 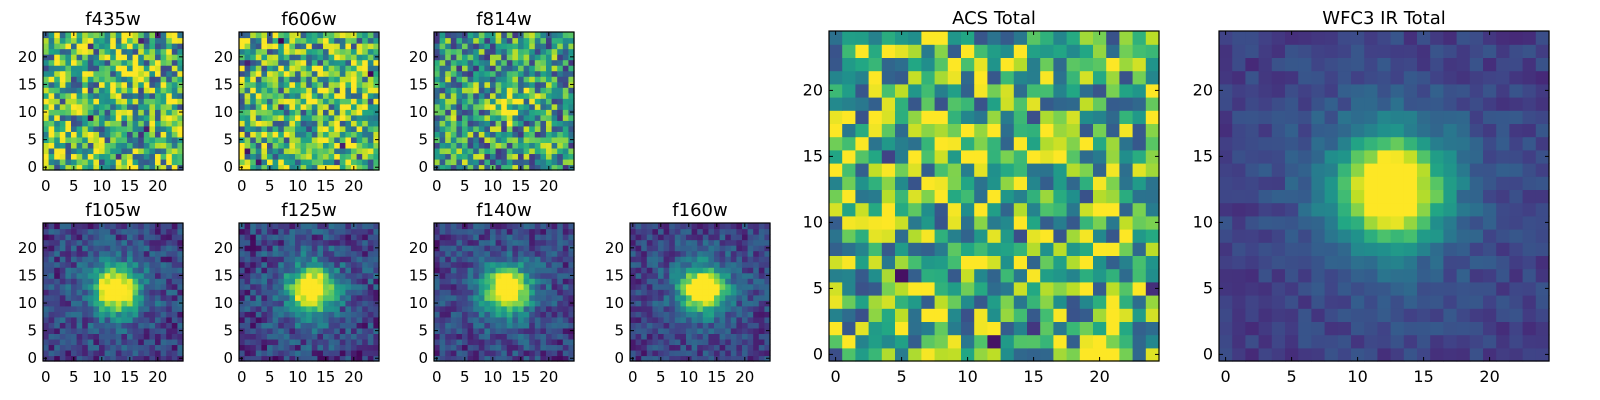 What do you see at coordinates (744, 377) in the screenshot?
I see `x-tick-label: 20` at bounding box center [744, 377].